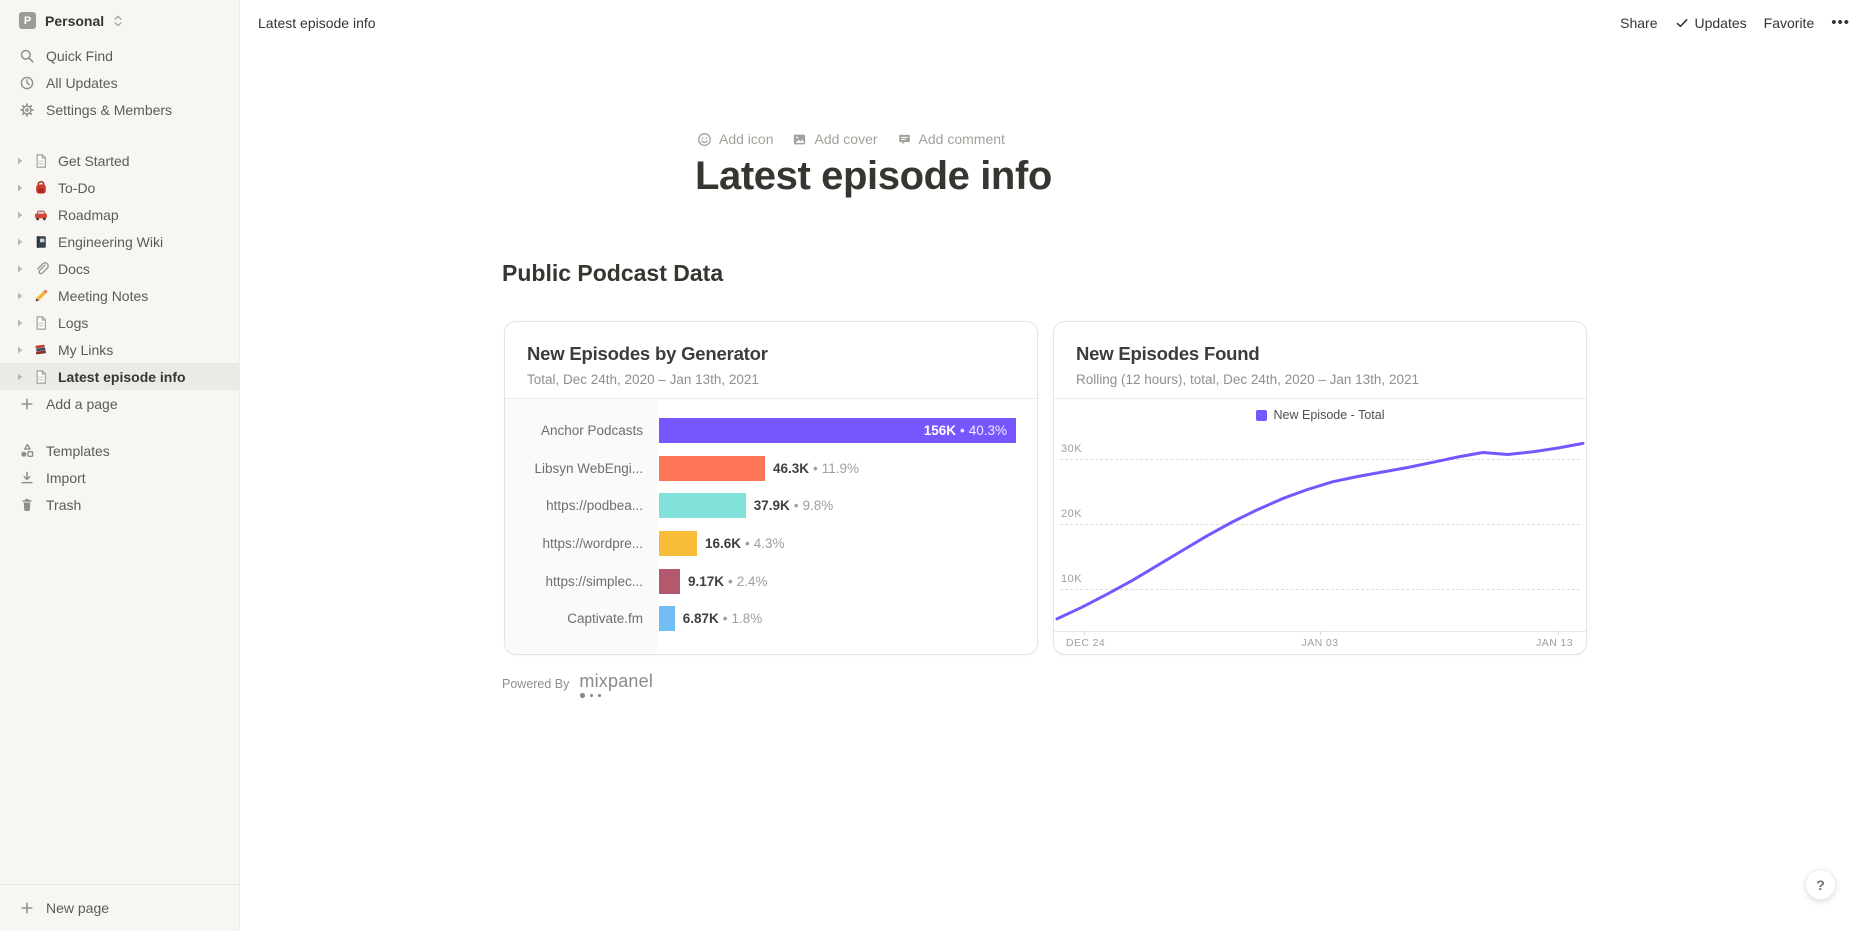 This screenshot has height=931, width=1863. I want to click on workspace-switcher: P Personal, so click(119, 19).